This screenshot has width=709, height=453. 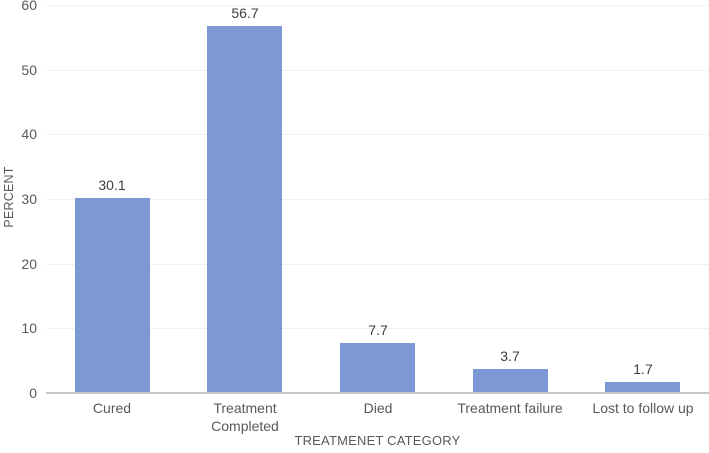 I want to click on y-tick-label: 30, so click(x=29, y=199).